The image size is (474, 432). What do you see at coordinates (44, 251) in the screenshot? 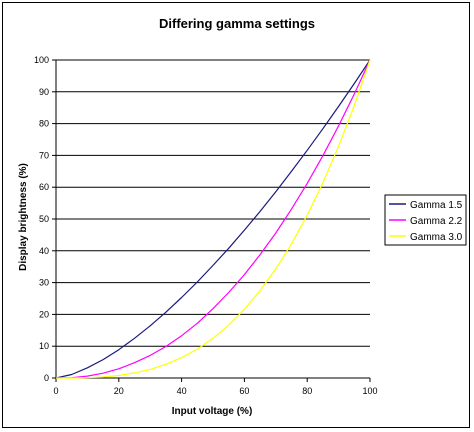
I see `y-tick-label-40: 40` at bounding box center [44, 251].